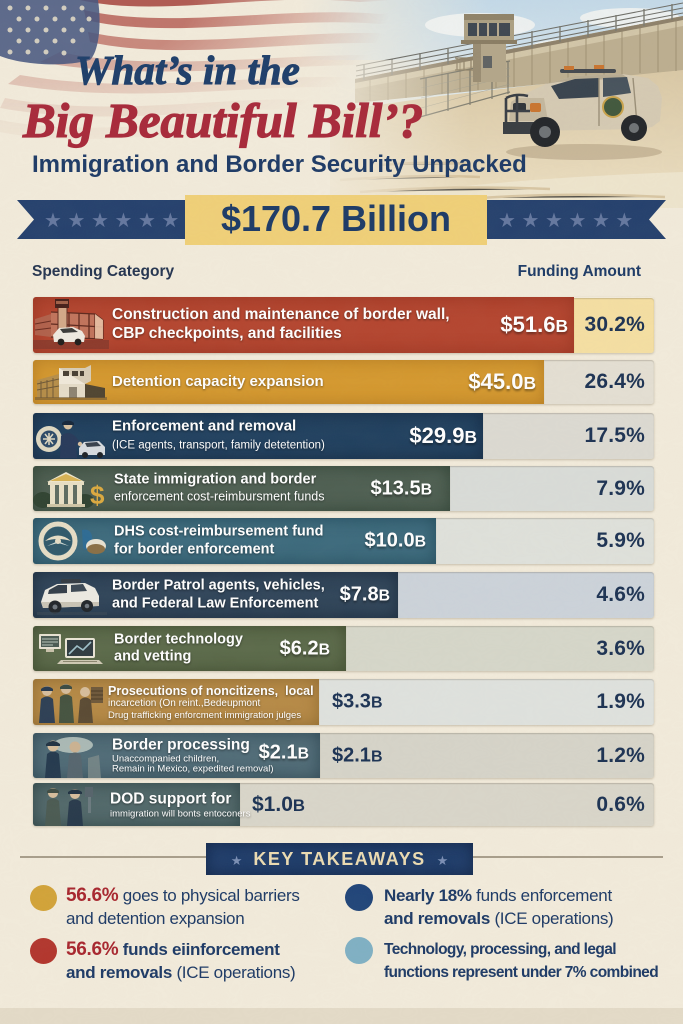 The image size is (683, 1024). Describe the element at coordinates (336, 218) in the screenshot. I see `svg-text: $170.7 Billion` at that location.